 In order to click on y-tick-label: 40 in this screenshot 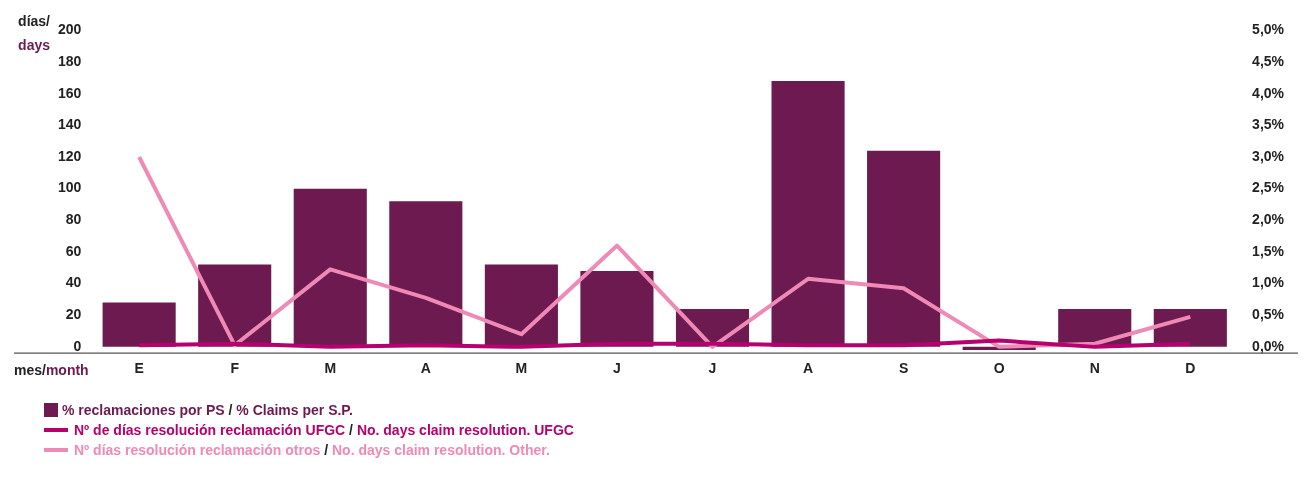, I will do `click(73, 282)`.